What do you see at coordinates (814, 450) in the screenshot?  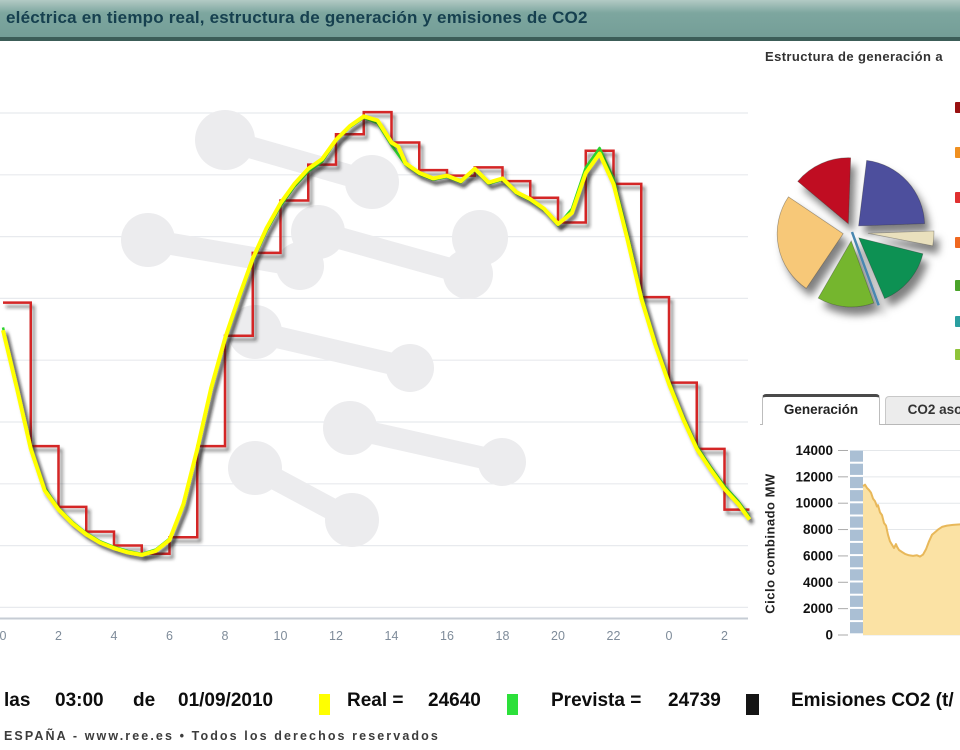 I see `y-tick-label: 14000` at bounding box center [814, 450].